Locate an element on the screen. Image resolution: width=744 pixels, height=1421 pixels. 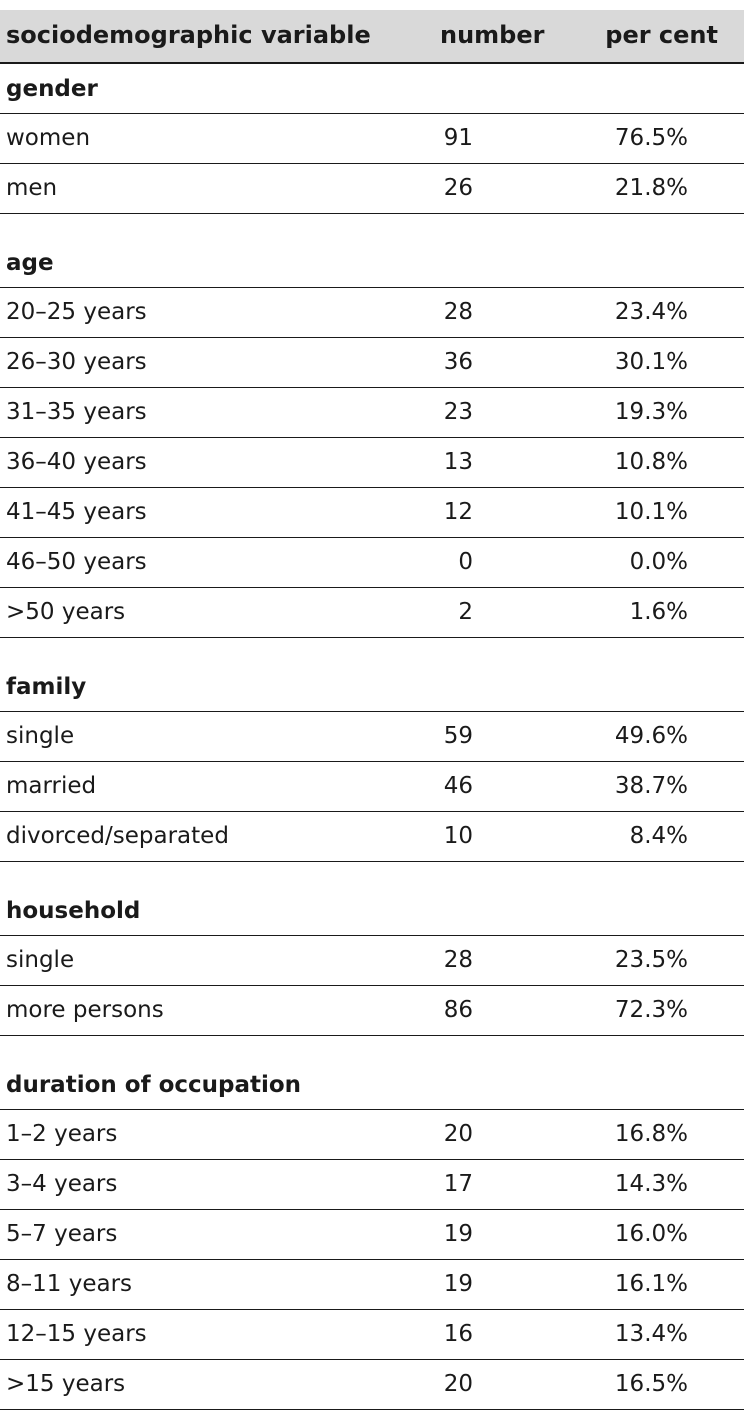
row-number: 13 is located at coordinates (458, 462).